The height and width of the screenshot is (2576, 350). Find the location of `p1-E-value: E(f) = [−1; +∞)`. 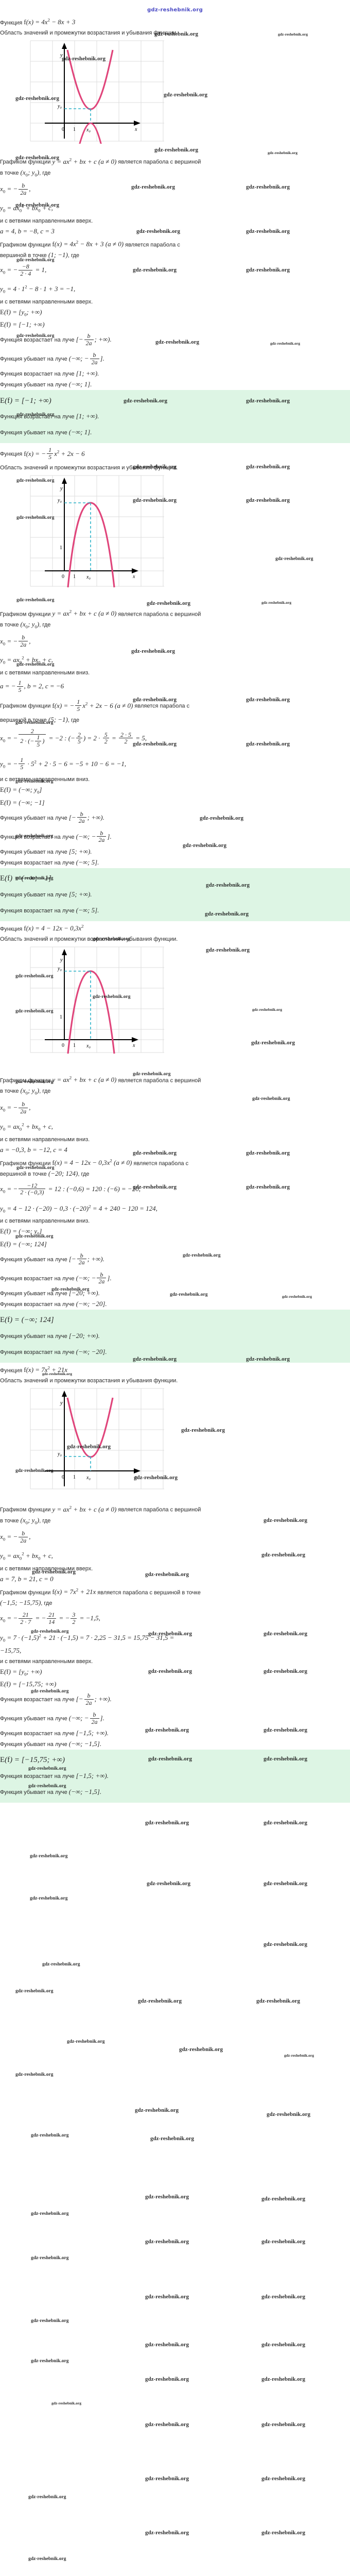

p1-E-value: E(f) = [−1; +∞) is located at coordinates (22, 324).